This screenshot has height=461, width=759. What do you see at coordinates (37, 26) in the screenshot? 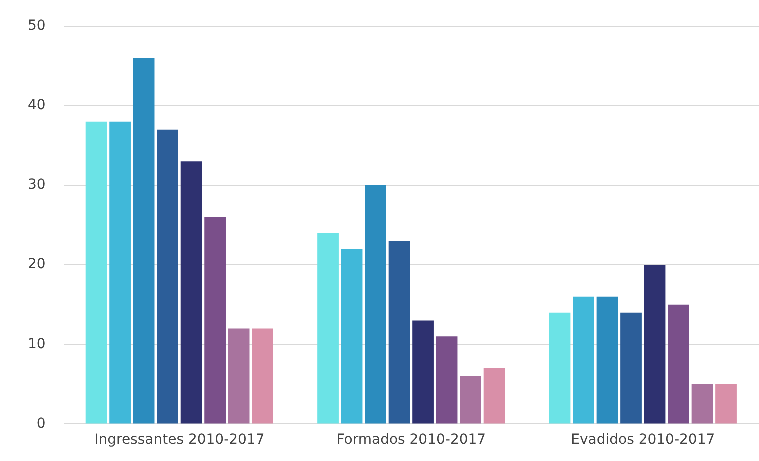
I see `y-tick-label: 50` at bounding box center [37, 26].